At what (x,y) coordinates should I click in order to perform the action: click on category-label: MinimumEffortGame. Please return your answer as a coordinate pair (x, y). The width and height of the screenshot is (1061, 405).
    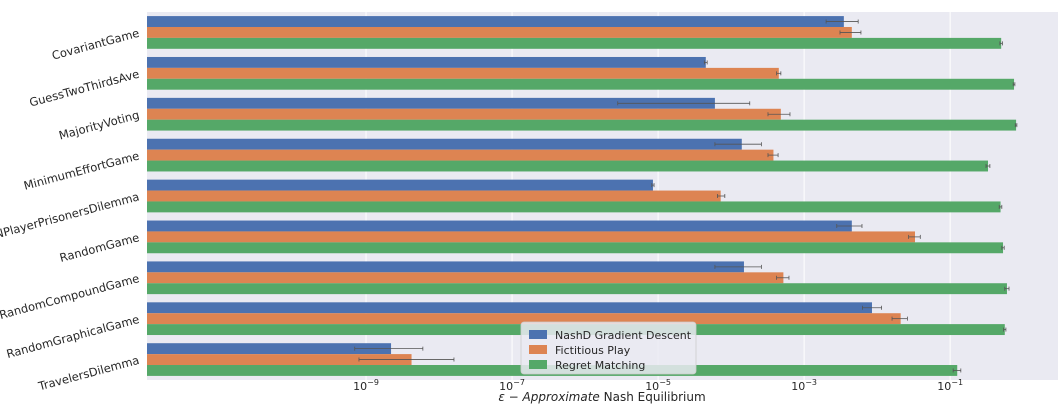
    Looking at the image, I should click on (81, 170).